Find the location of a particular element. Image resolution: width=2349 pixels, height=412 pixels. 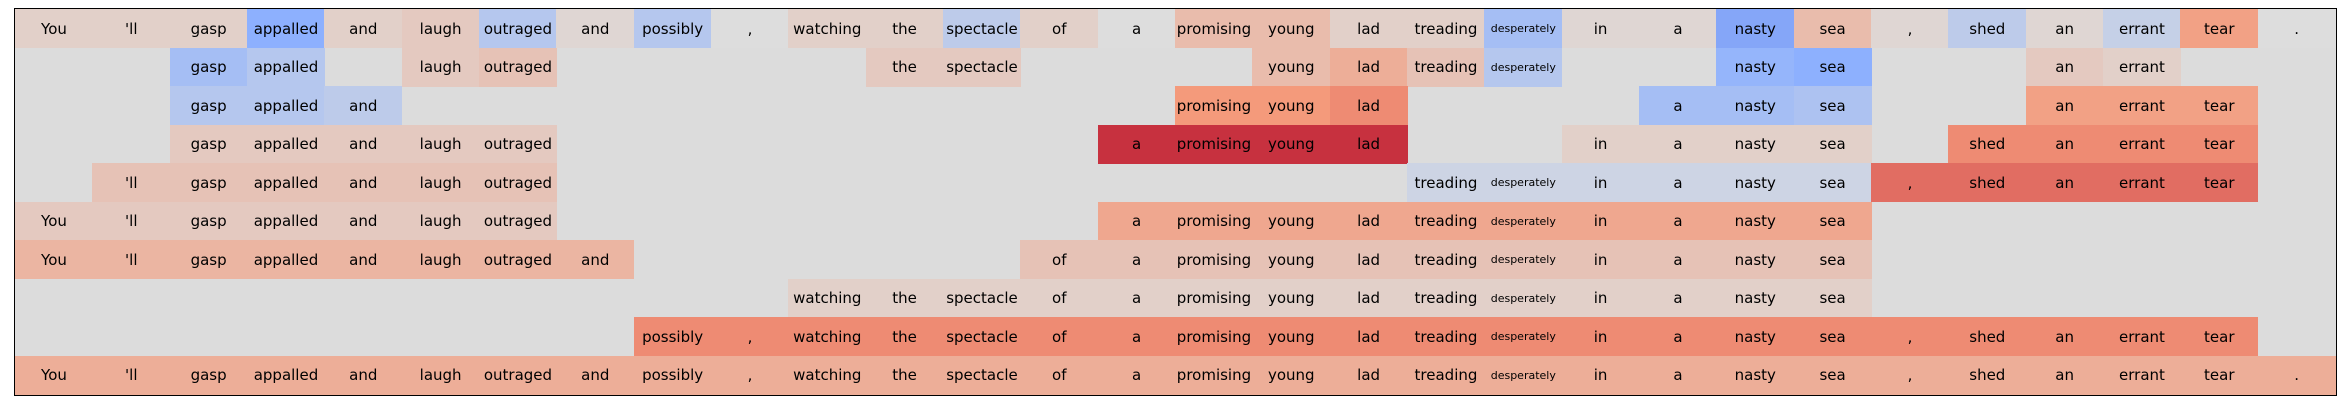

heatmap-cell-r9-c19: desperately is located at coordinates (1523, 375).